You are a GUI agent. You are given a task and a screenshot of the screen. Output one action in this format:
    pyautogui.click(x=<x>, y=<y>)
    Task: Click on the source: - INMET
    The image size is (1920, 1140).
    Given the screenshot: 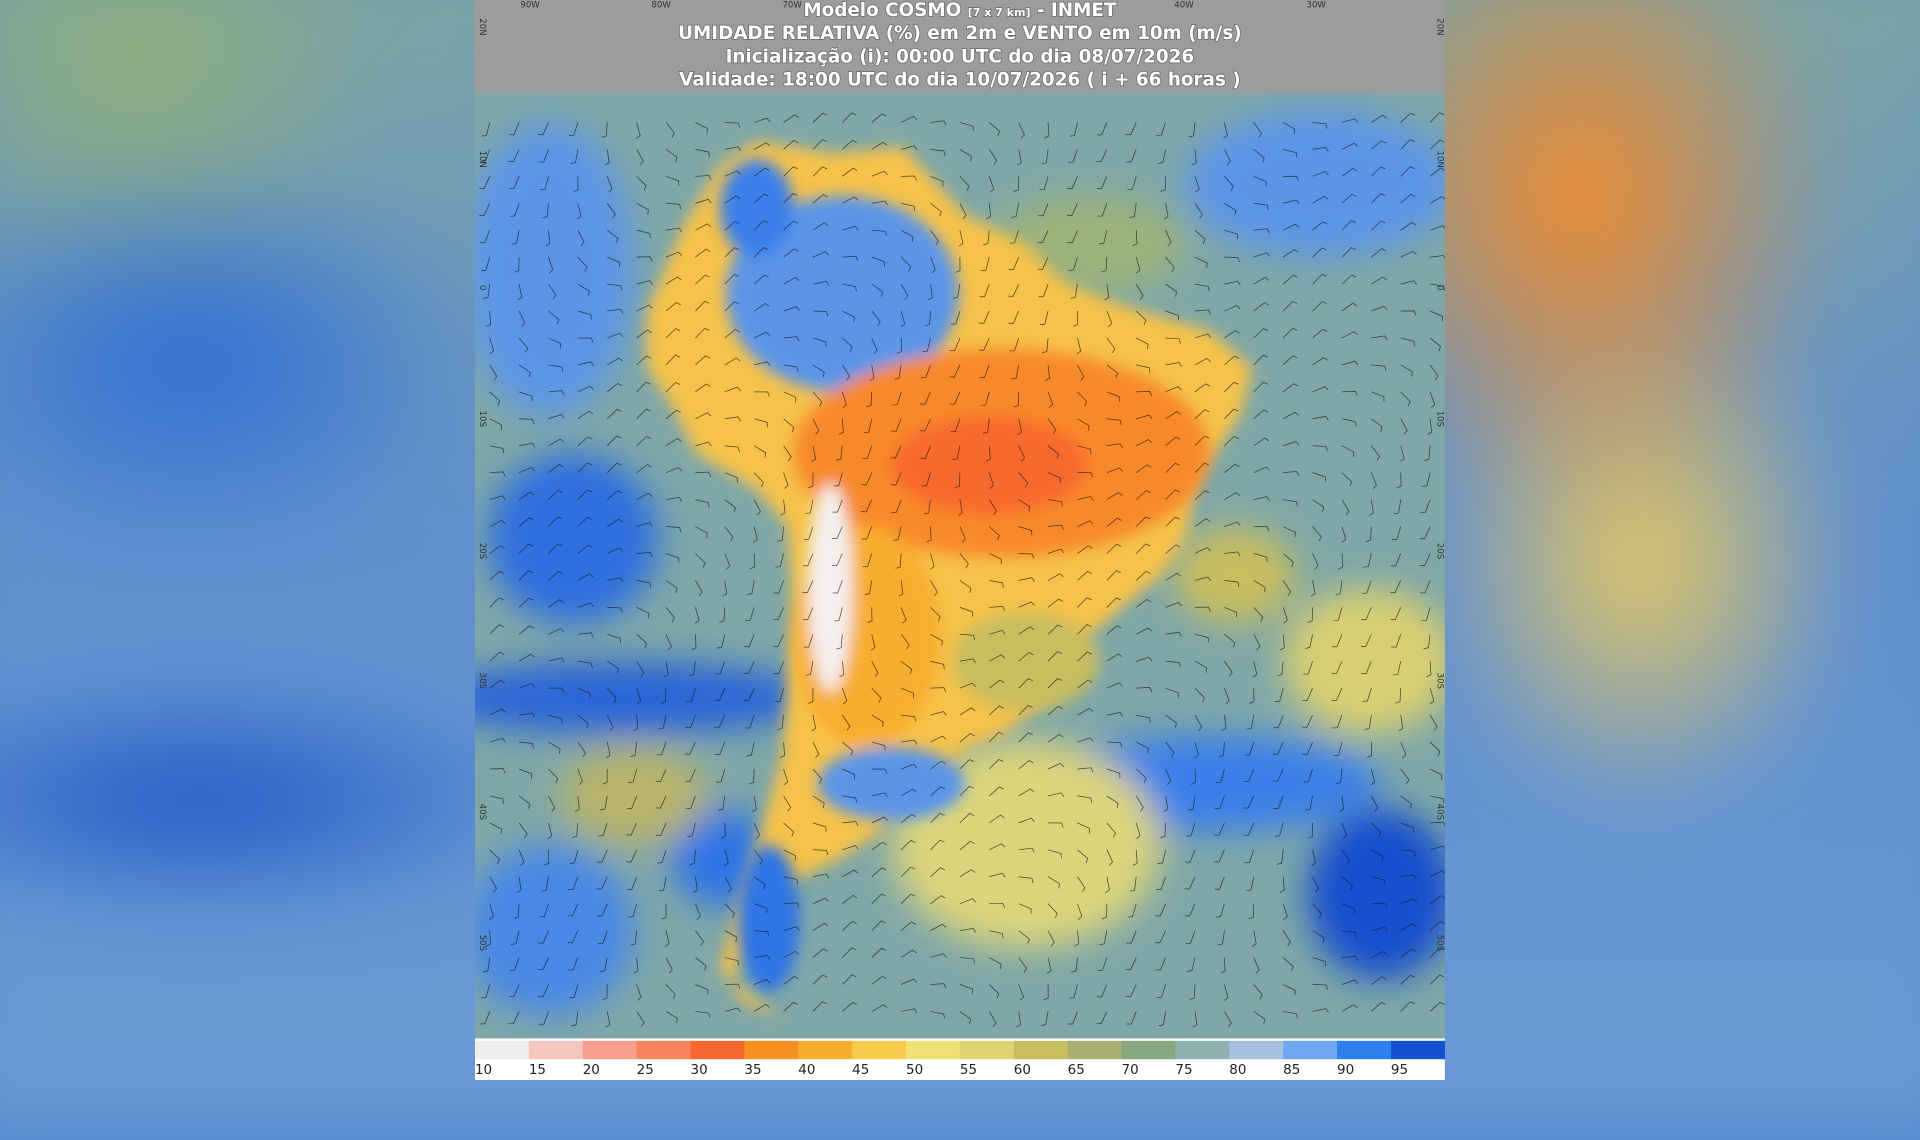 What is the action you would take?
    pyautogui.click(x=1077, y=10)
    